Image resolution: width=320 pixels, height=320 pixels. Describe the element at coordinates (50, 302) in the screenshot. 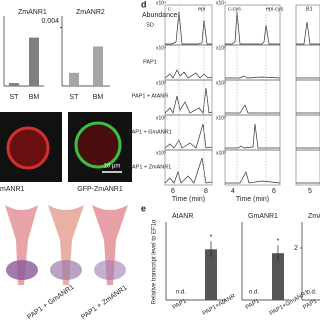

I see `flower-label: PAP1 + GmANR1` at that location.